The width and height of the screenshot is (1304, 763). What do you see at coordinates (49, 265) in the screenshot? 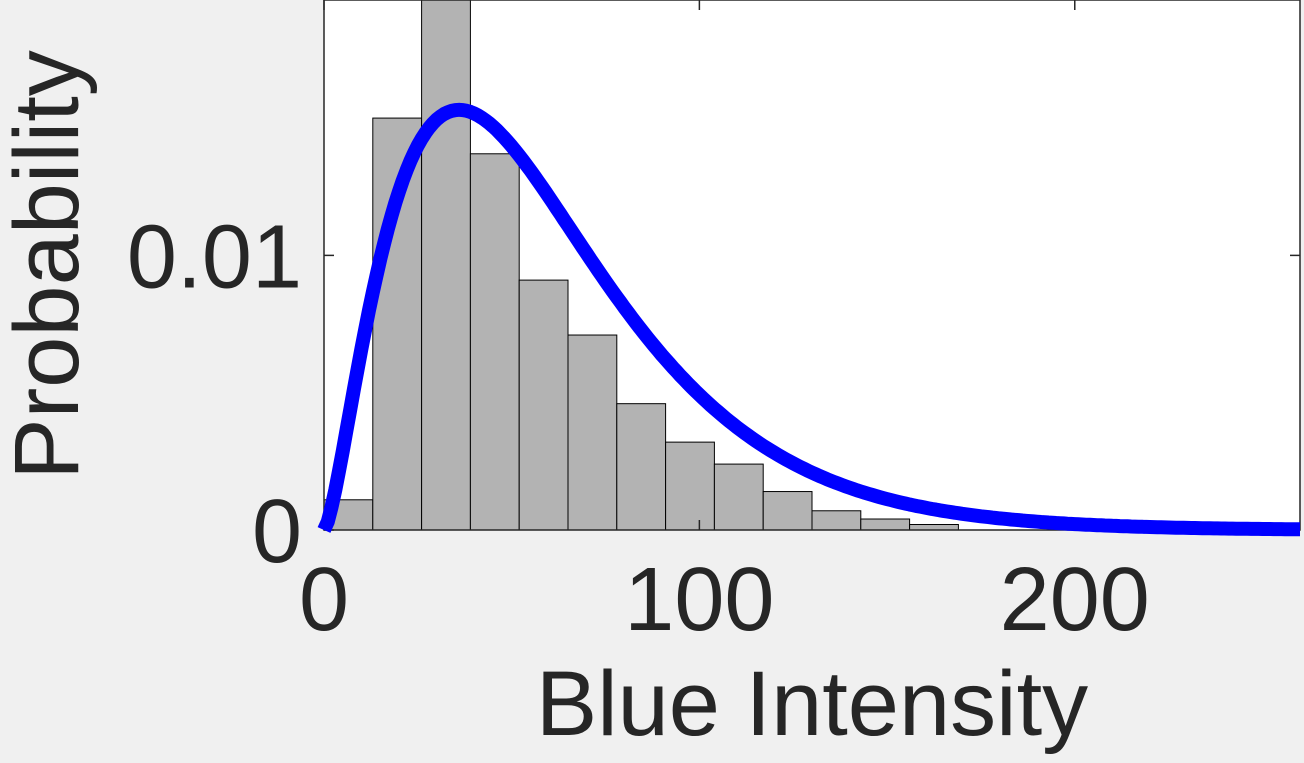
I see `y-axis-label: Probability` at bounding box center [49, 265].